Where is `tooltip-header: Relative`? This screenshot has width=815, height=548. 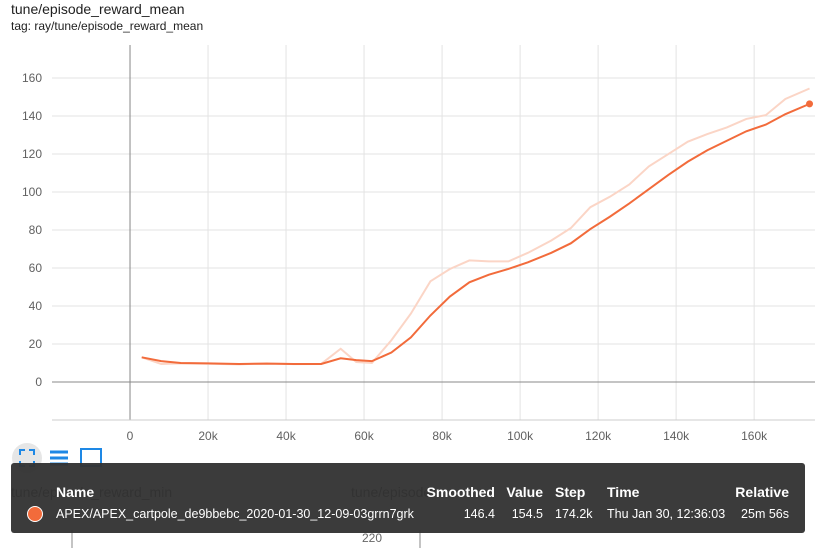 tooltip-header: Relative is located at coordinates (762, 492).